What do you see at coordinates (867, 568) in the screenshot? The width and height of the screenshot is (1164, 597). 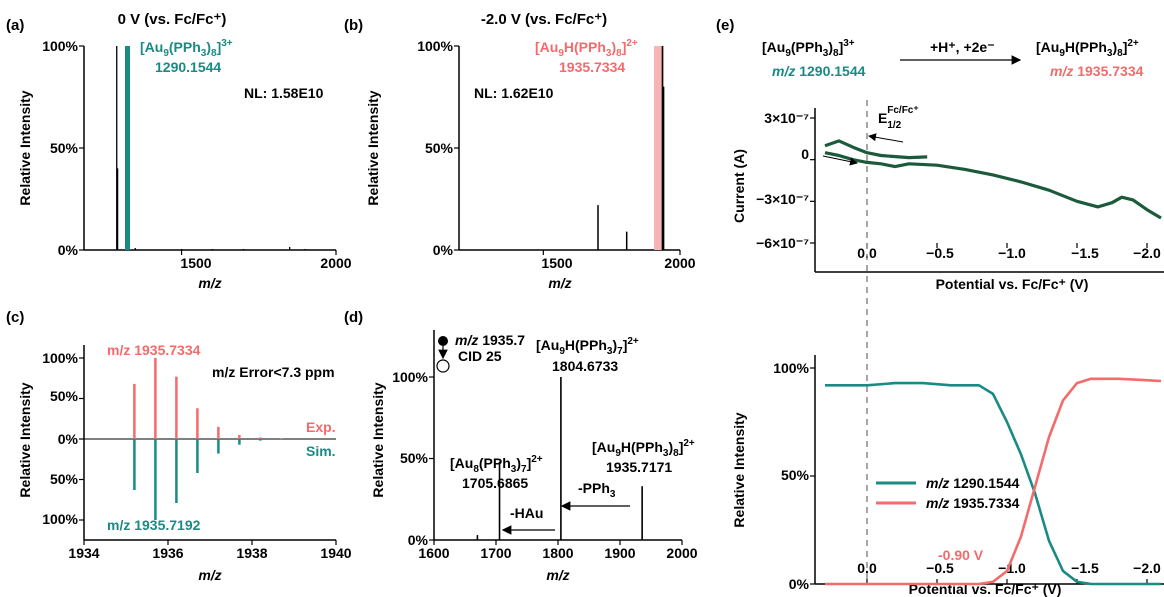 I see `ri-xtick: 0.0` at bounding box center [867, 568].